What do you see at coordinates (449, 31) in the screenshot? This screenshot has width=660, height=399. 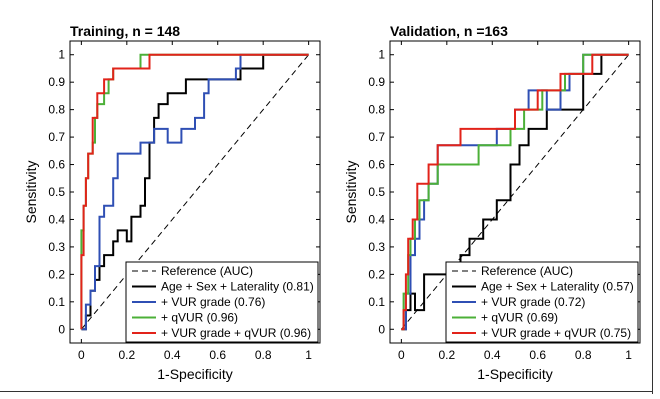 I see `chart-title: Validation, n =163` at bounding box center [449, 31].